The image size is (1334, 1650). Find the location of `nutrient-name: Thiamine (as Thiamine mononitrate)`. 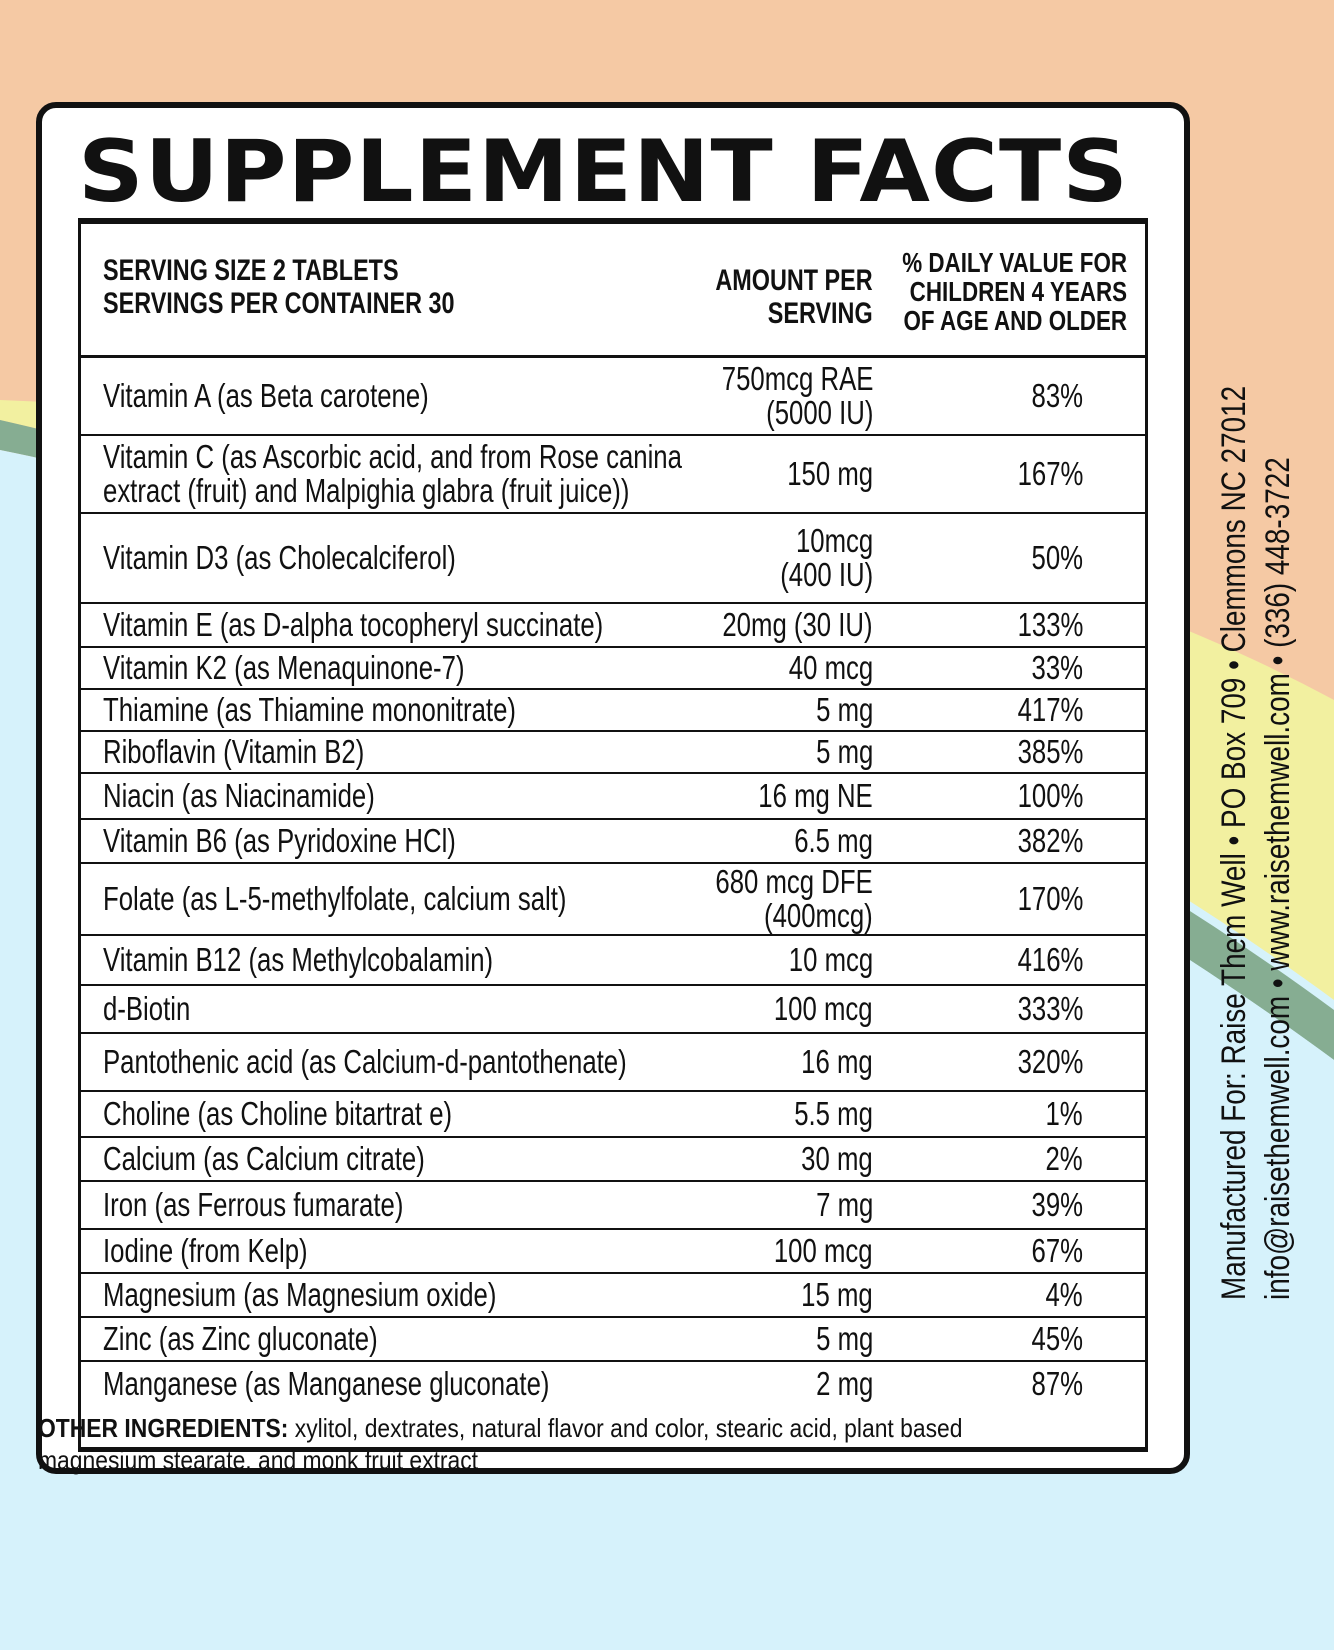

nutrient-name: Thiamine (as Thiamine mononitrate) is located at coordinates (309, 709).